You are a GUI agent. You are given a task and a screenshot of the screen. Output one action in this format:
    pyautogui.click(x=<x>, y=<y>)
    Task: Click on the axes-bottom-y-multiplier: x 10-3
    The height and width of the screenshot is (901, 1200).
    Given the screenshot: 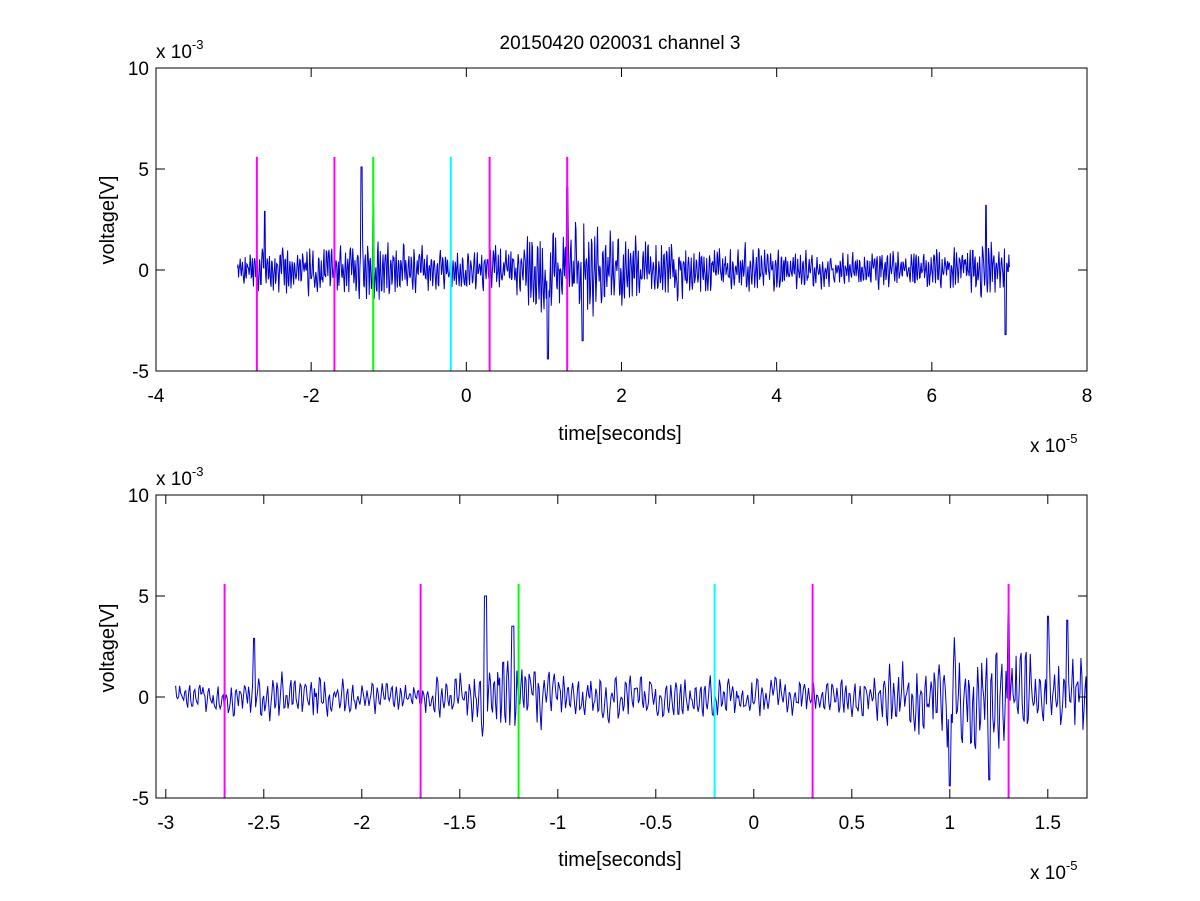 What is the action you would take?
    pyautogui.click(x=179, y=477)
    